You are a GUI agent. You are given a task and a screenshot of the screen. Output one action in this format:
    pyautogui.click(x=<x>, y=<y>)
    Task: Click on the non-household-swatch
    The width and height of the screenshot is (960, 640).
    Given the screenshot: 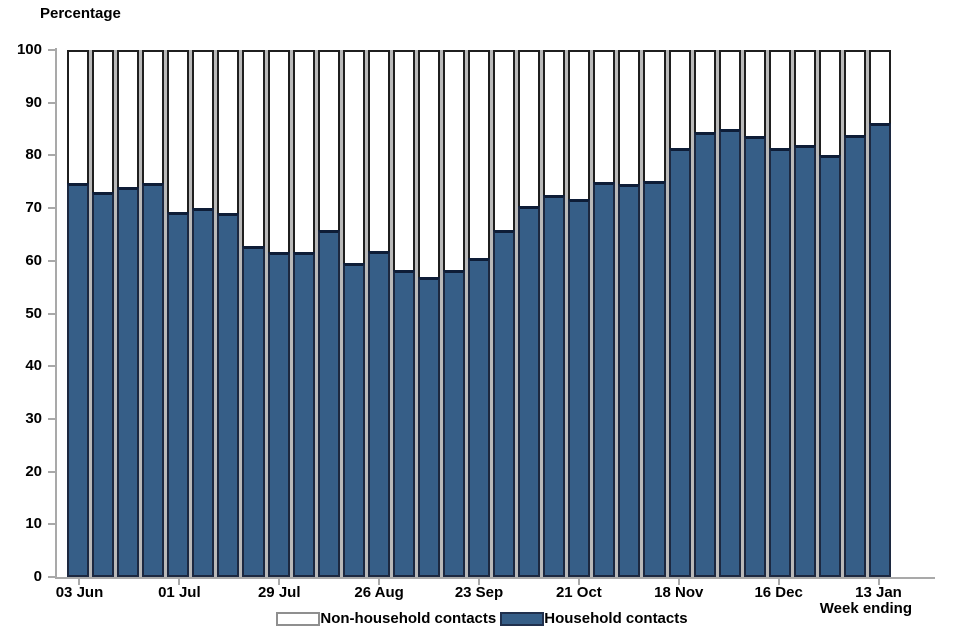 What is the action you would take?
    pyautogui.click(x=298, y=618)
    